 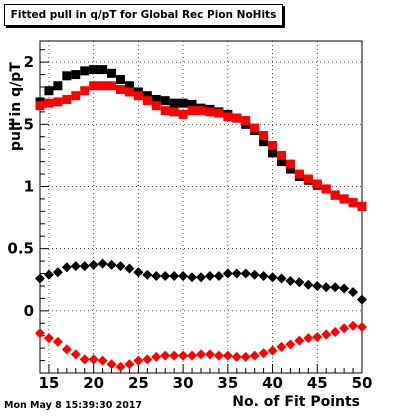 I want to click on x-tick-label: 25, so click(x=138, y=383).